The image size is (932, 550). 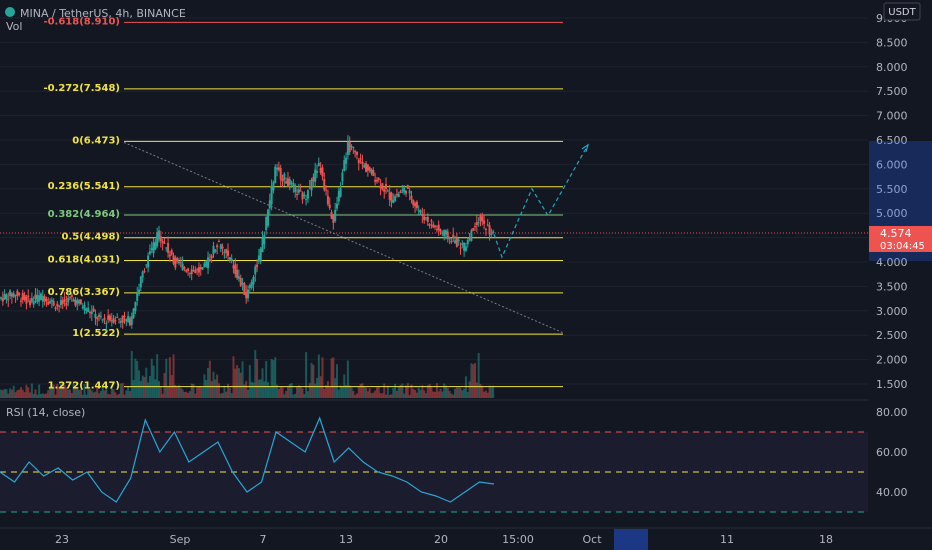 What do you see at coordinates (900, 264) in the screenshot?
I see `price-axis` at bounding box center [900, 264].